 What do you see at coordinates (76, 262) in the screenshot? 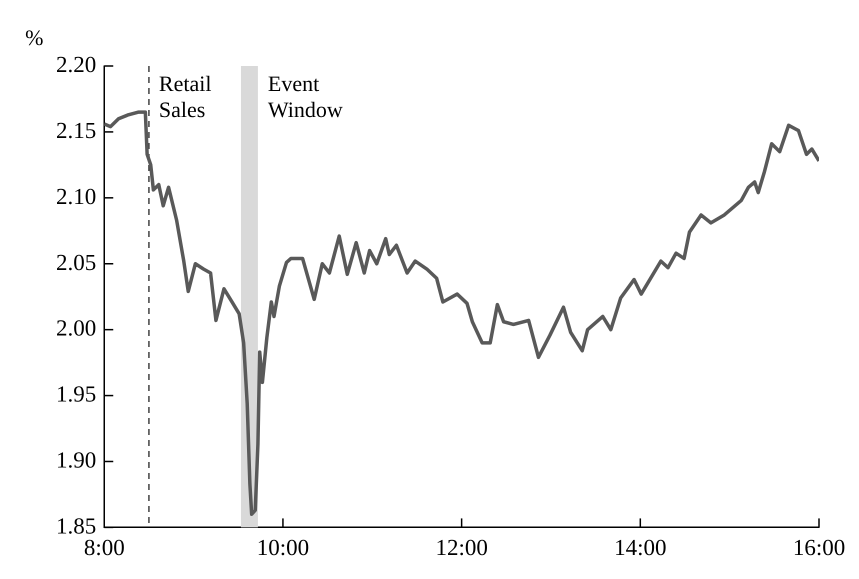
I see `y-tick-label: 2.05` at bounding box center [76, 262].